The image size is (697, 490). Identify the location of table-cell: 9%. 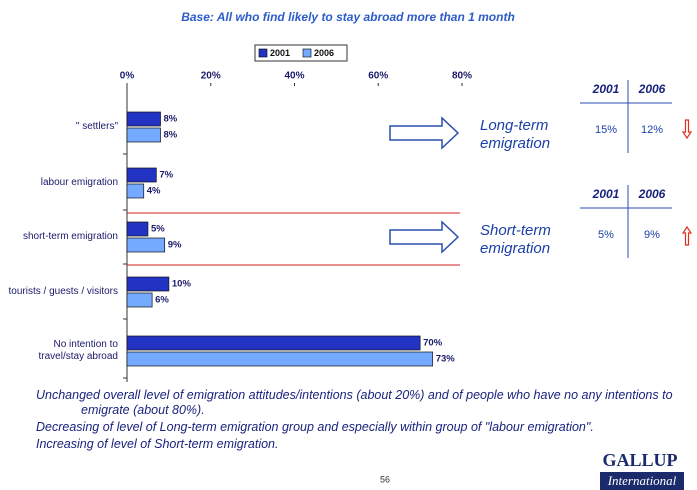
(652, 235).